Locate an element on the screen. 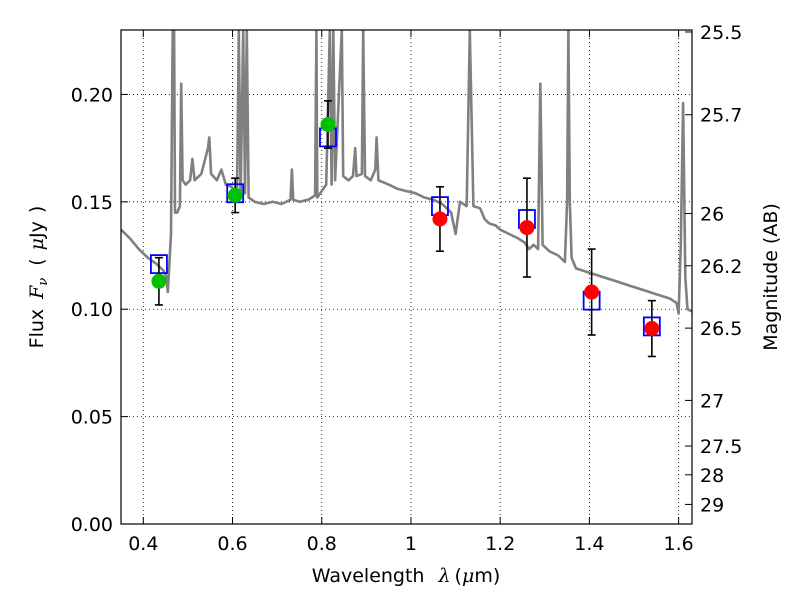 This screenshot has width=800, height=600. y2-tick-label: 27.5 is located at coordinates (721, 447).